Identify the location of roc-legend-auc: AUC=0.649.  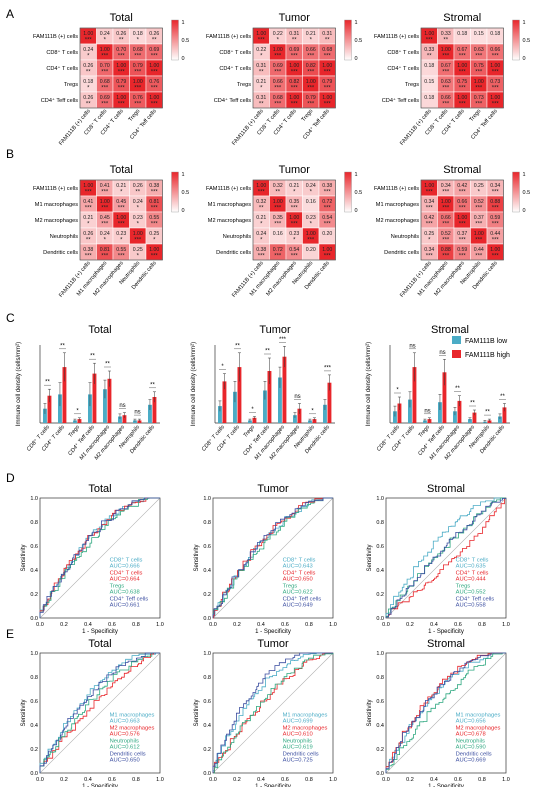
(298, 606).